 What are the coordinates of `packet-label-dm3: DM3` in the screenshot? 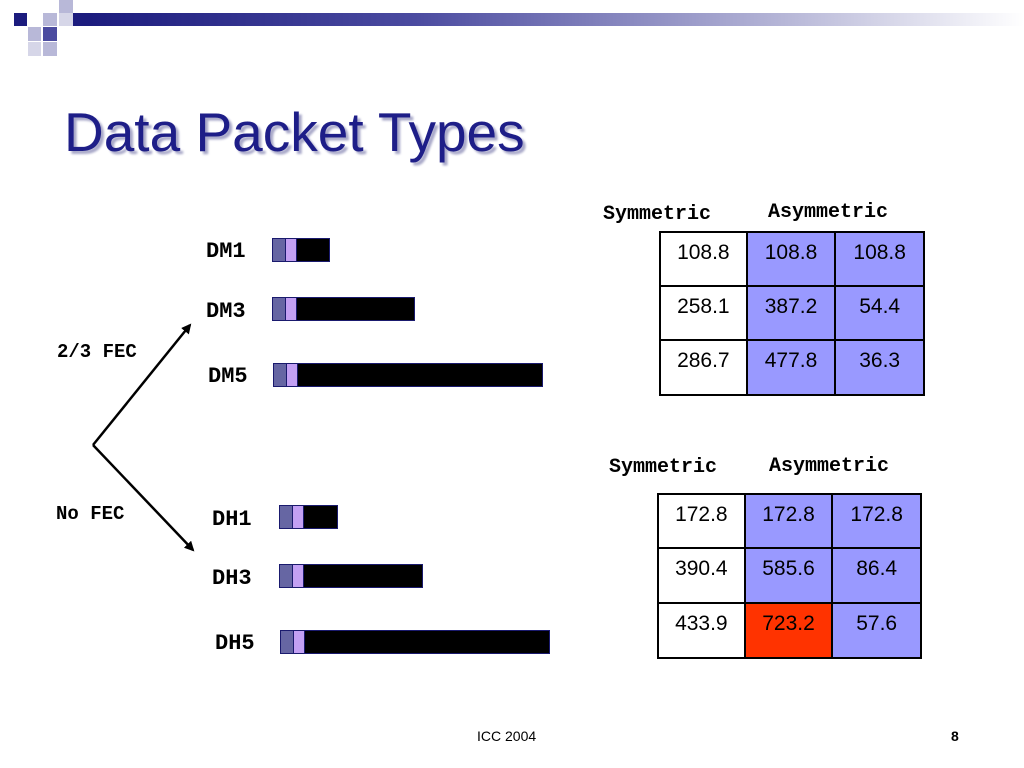 It's located at (226, 311).